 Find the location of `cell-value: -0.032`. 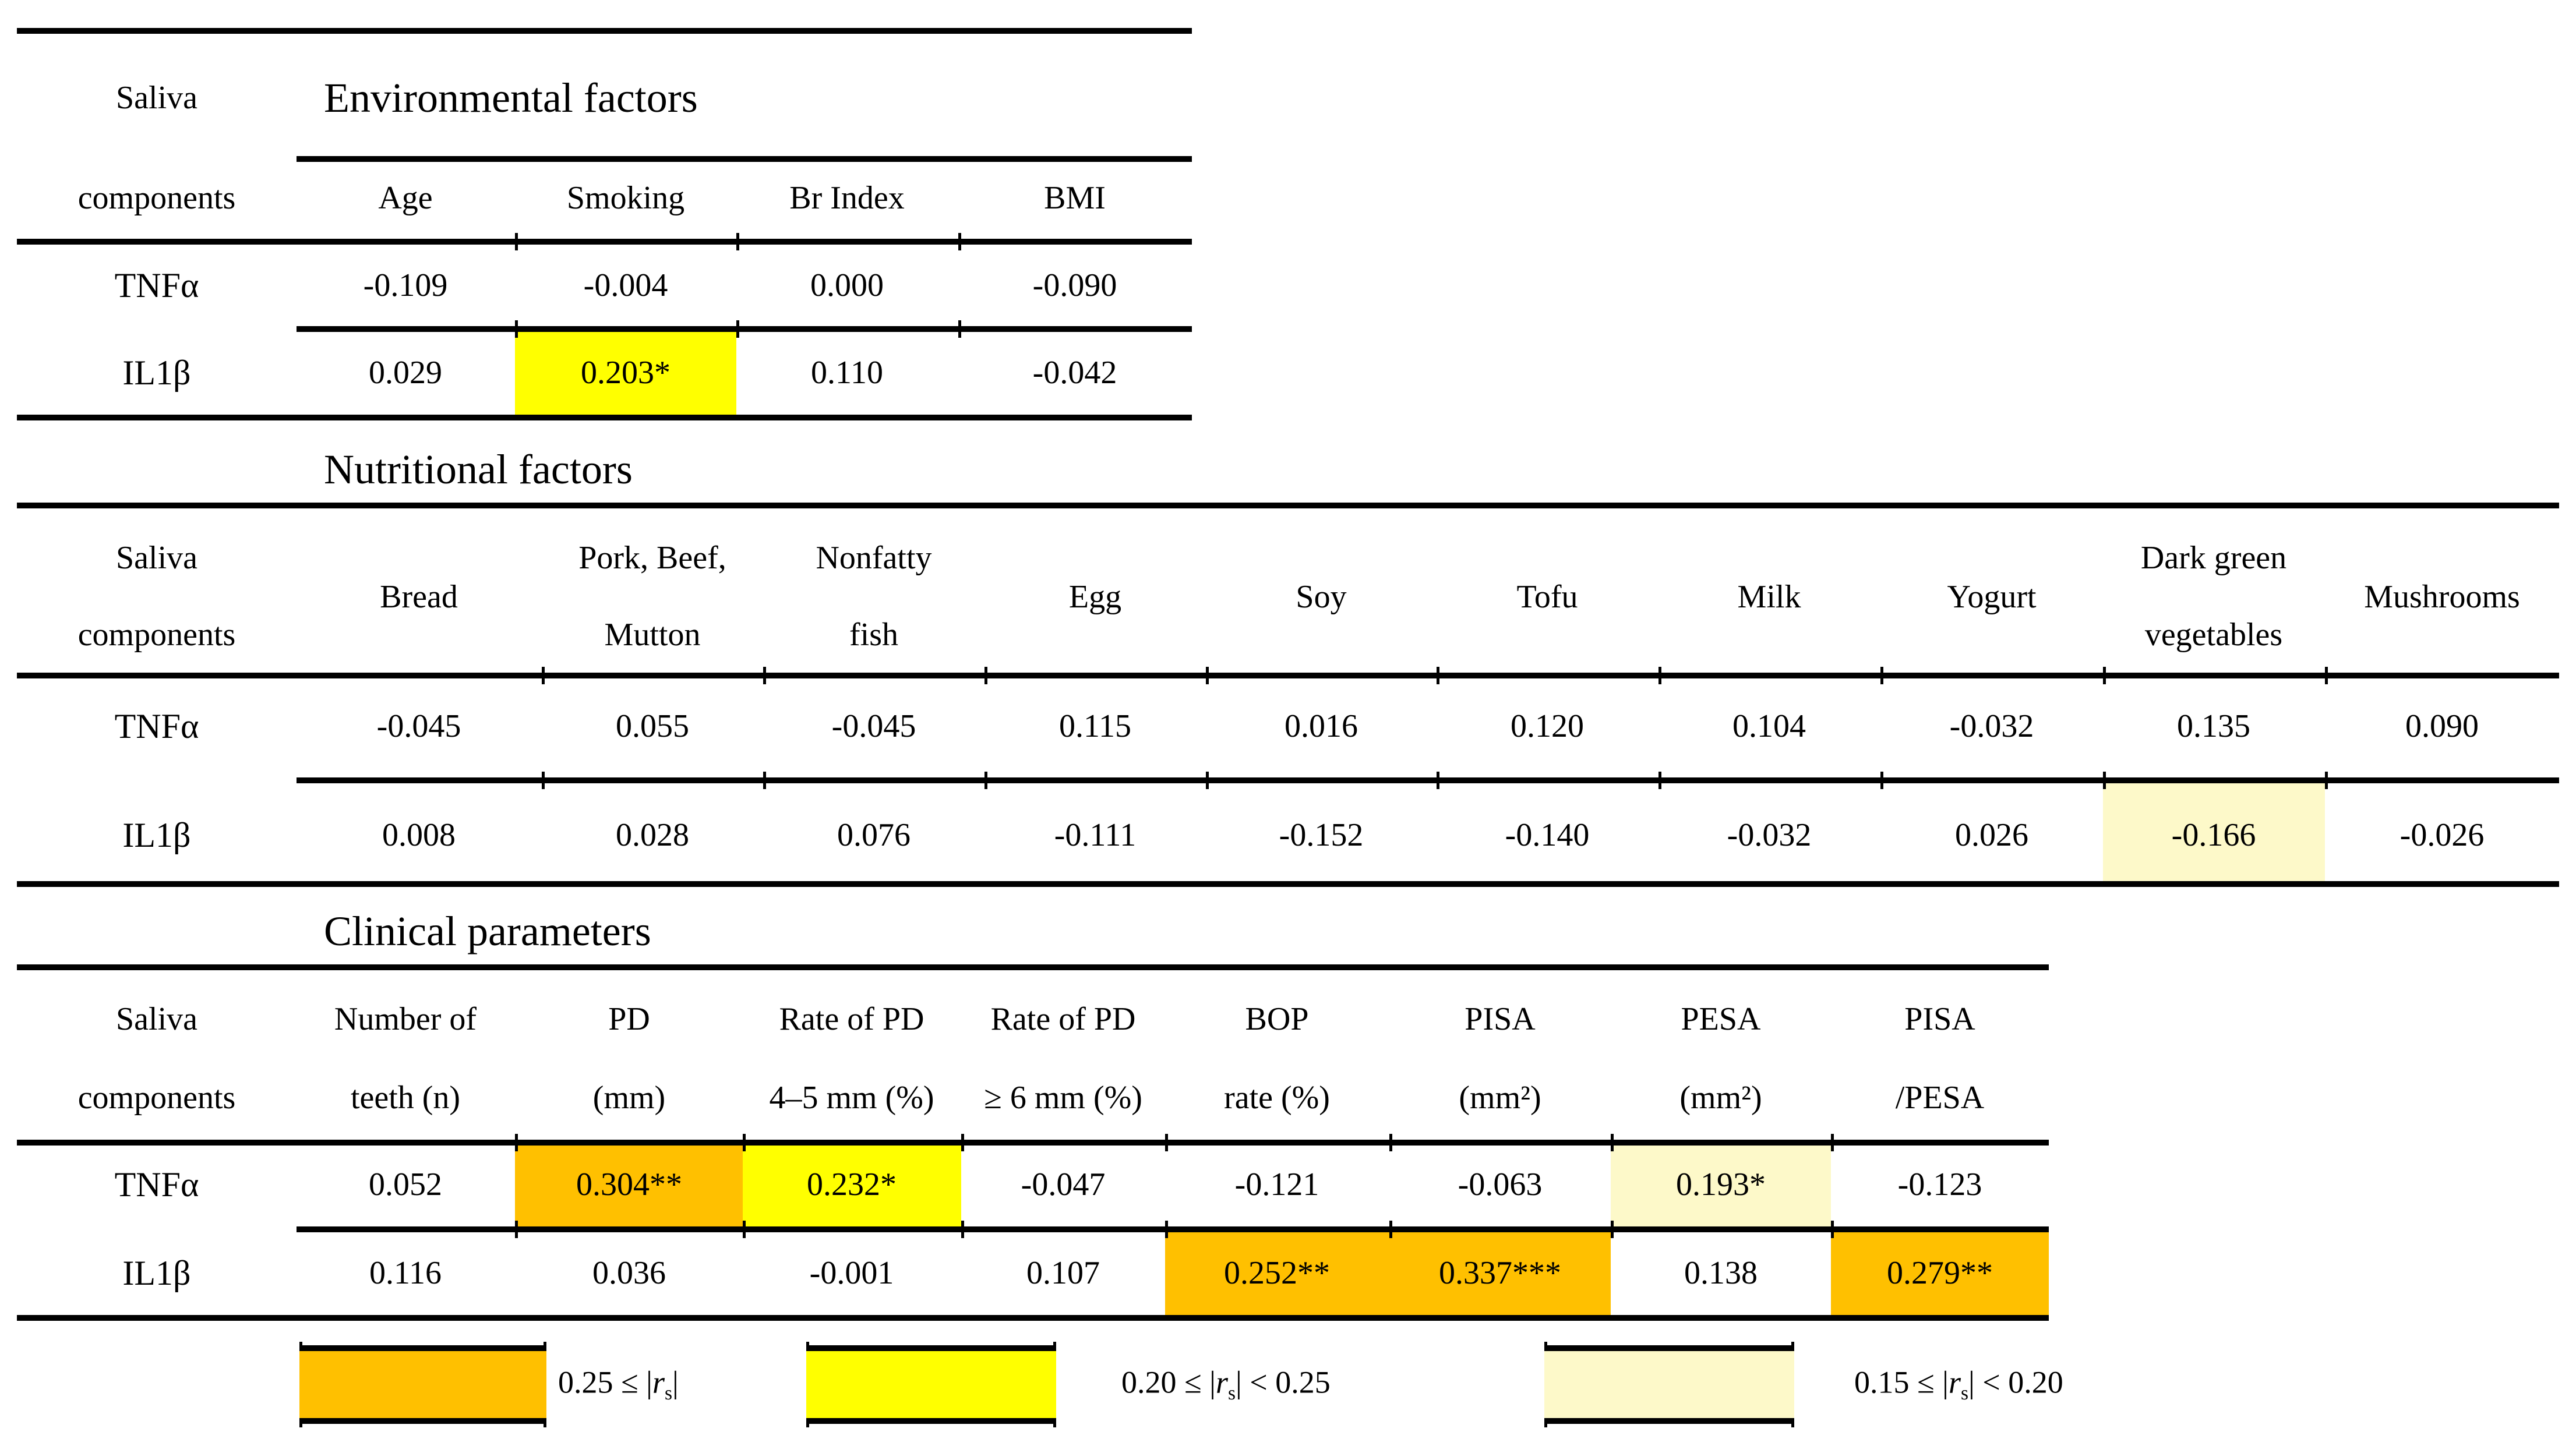

cell-value: -0.032 is located at coordinates (1769, 835).